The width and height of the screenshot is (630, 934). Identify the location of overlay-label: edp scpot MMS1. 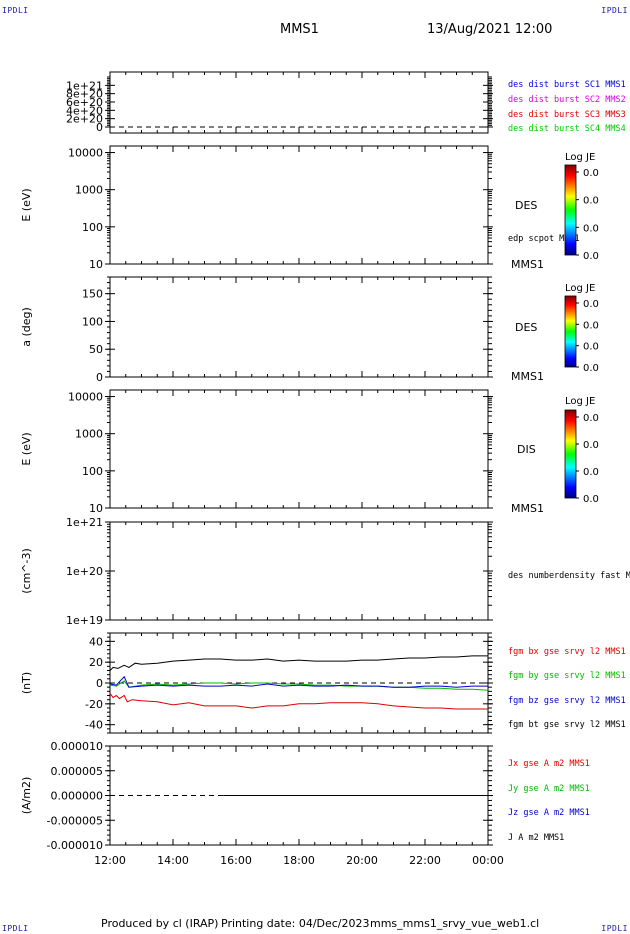
(544, 239).